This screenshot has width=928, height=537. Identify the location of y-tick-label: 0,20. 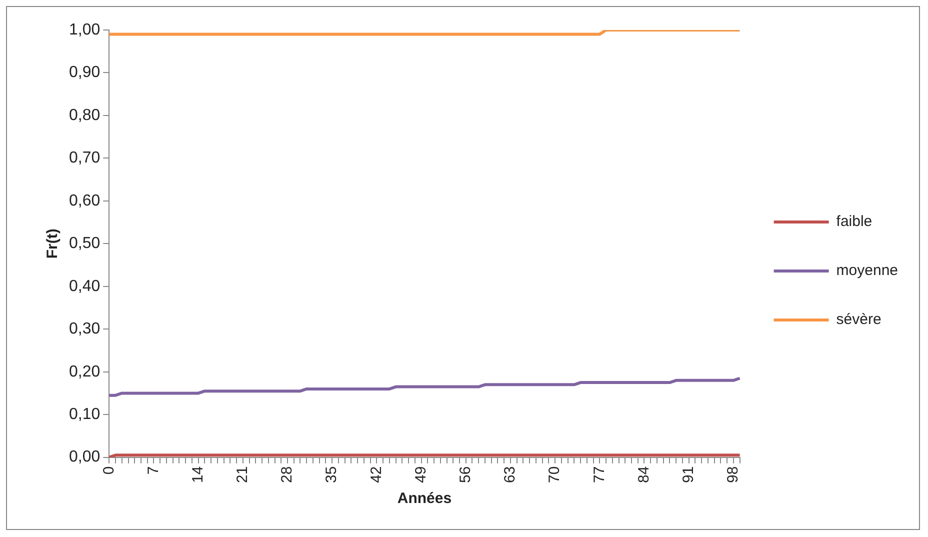
(84, 371).